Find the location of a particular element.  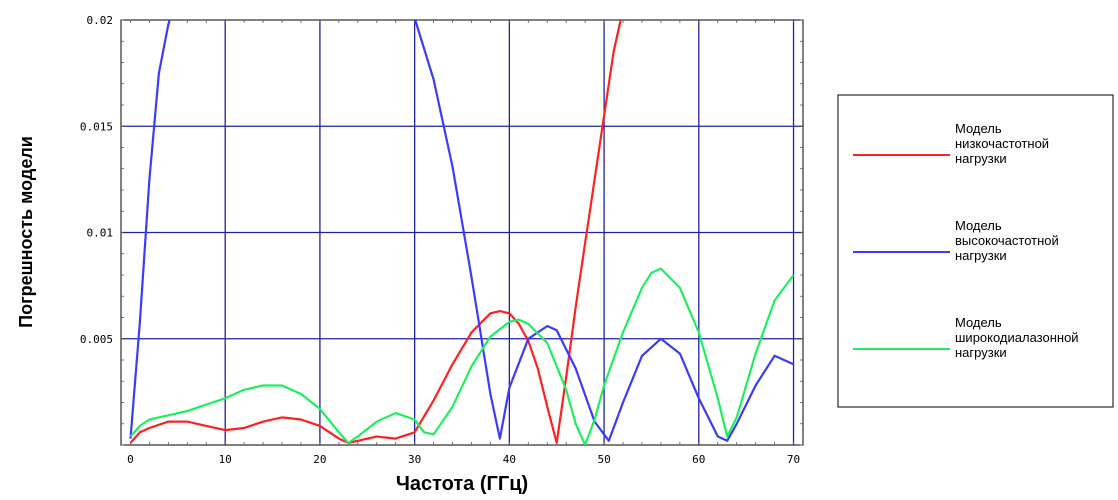

y-tick-label: 0.02 is located at coordinates (100, 20).